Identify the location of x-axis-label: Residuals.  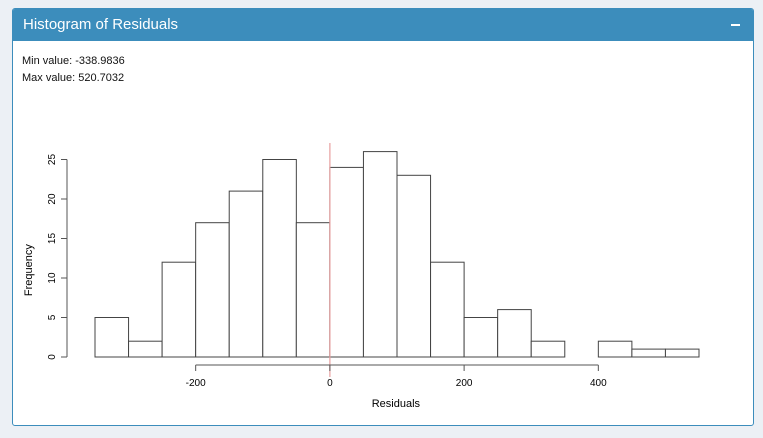
(396, 404).